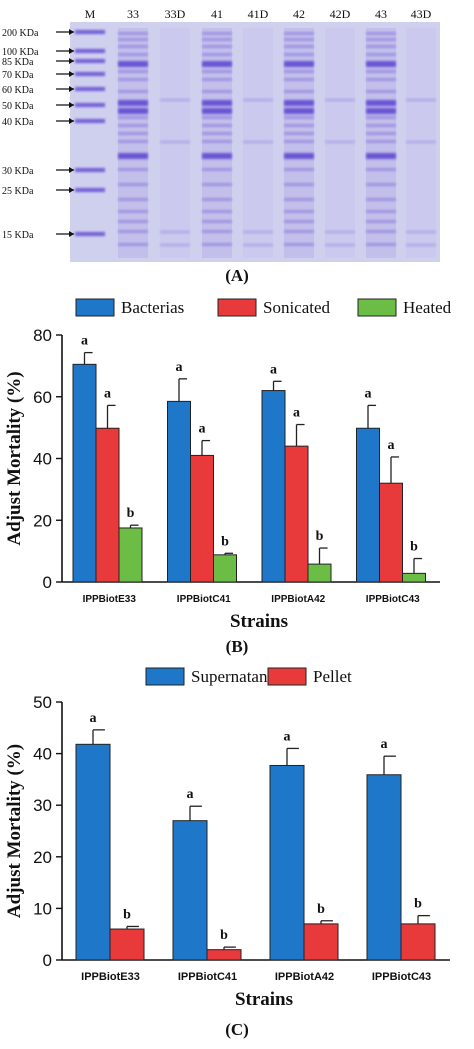 This screenshot has width=474, height=1049. What do you see at coordinates (18, 122) in the screenshot?
I see `marker-label: 40 KDa` at bounding box center [18, 122].